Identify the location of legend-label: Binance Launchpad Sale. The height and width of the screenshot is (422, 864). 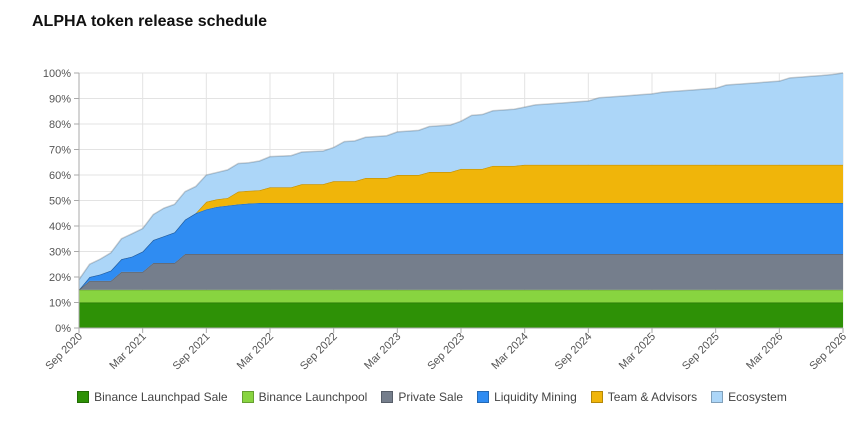
(161, 397).